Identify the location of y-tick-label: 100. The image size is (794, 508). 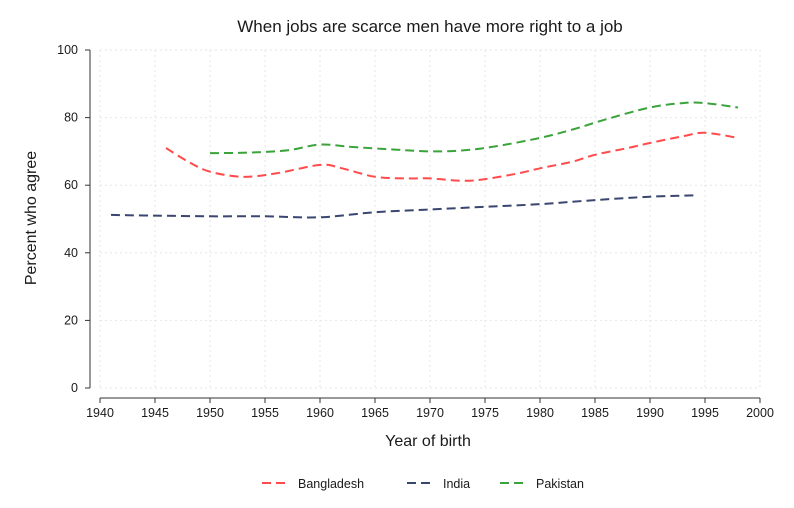
(67, 50).